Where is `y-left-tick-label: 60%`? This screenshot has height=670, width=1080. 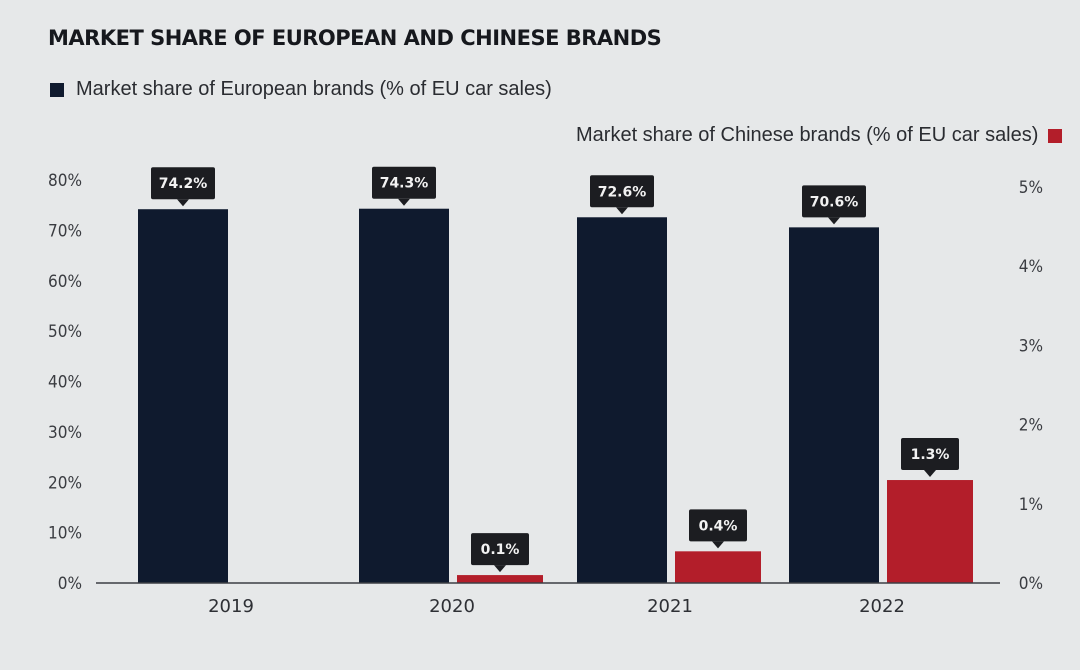 y-left-tick-label: 60% is located at coordinates (65, 282).